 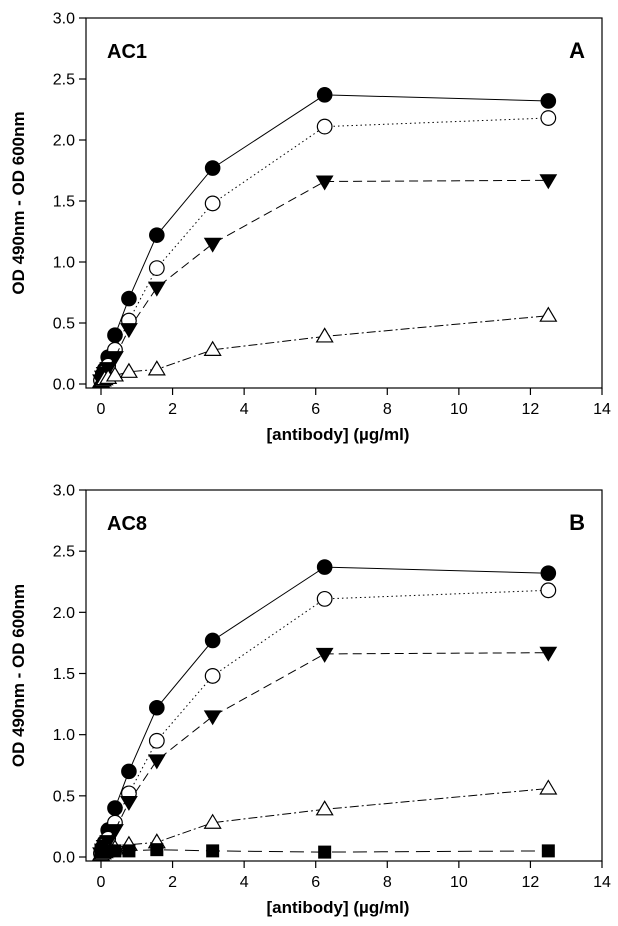 I want to click on series-3-open-triangle-up, so click(x=324, y=347).